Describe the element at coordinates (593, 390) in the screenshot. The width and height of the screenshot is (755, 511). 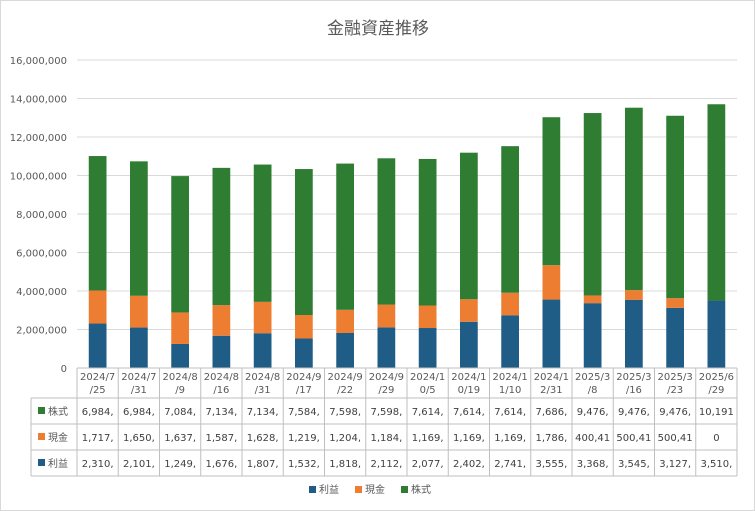
I see `x-tick-label: /8` at that location.